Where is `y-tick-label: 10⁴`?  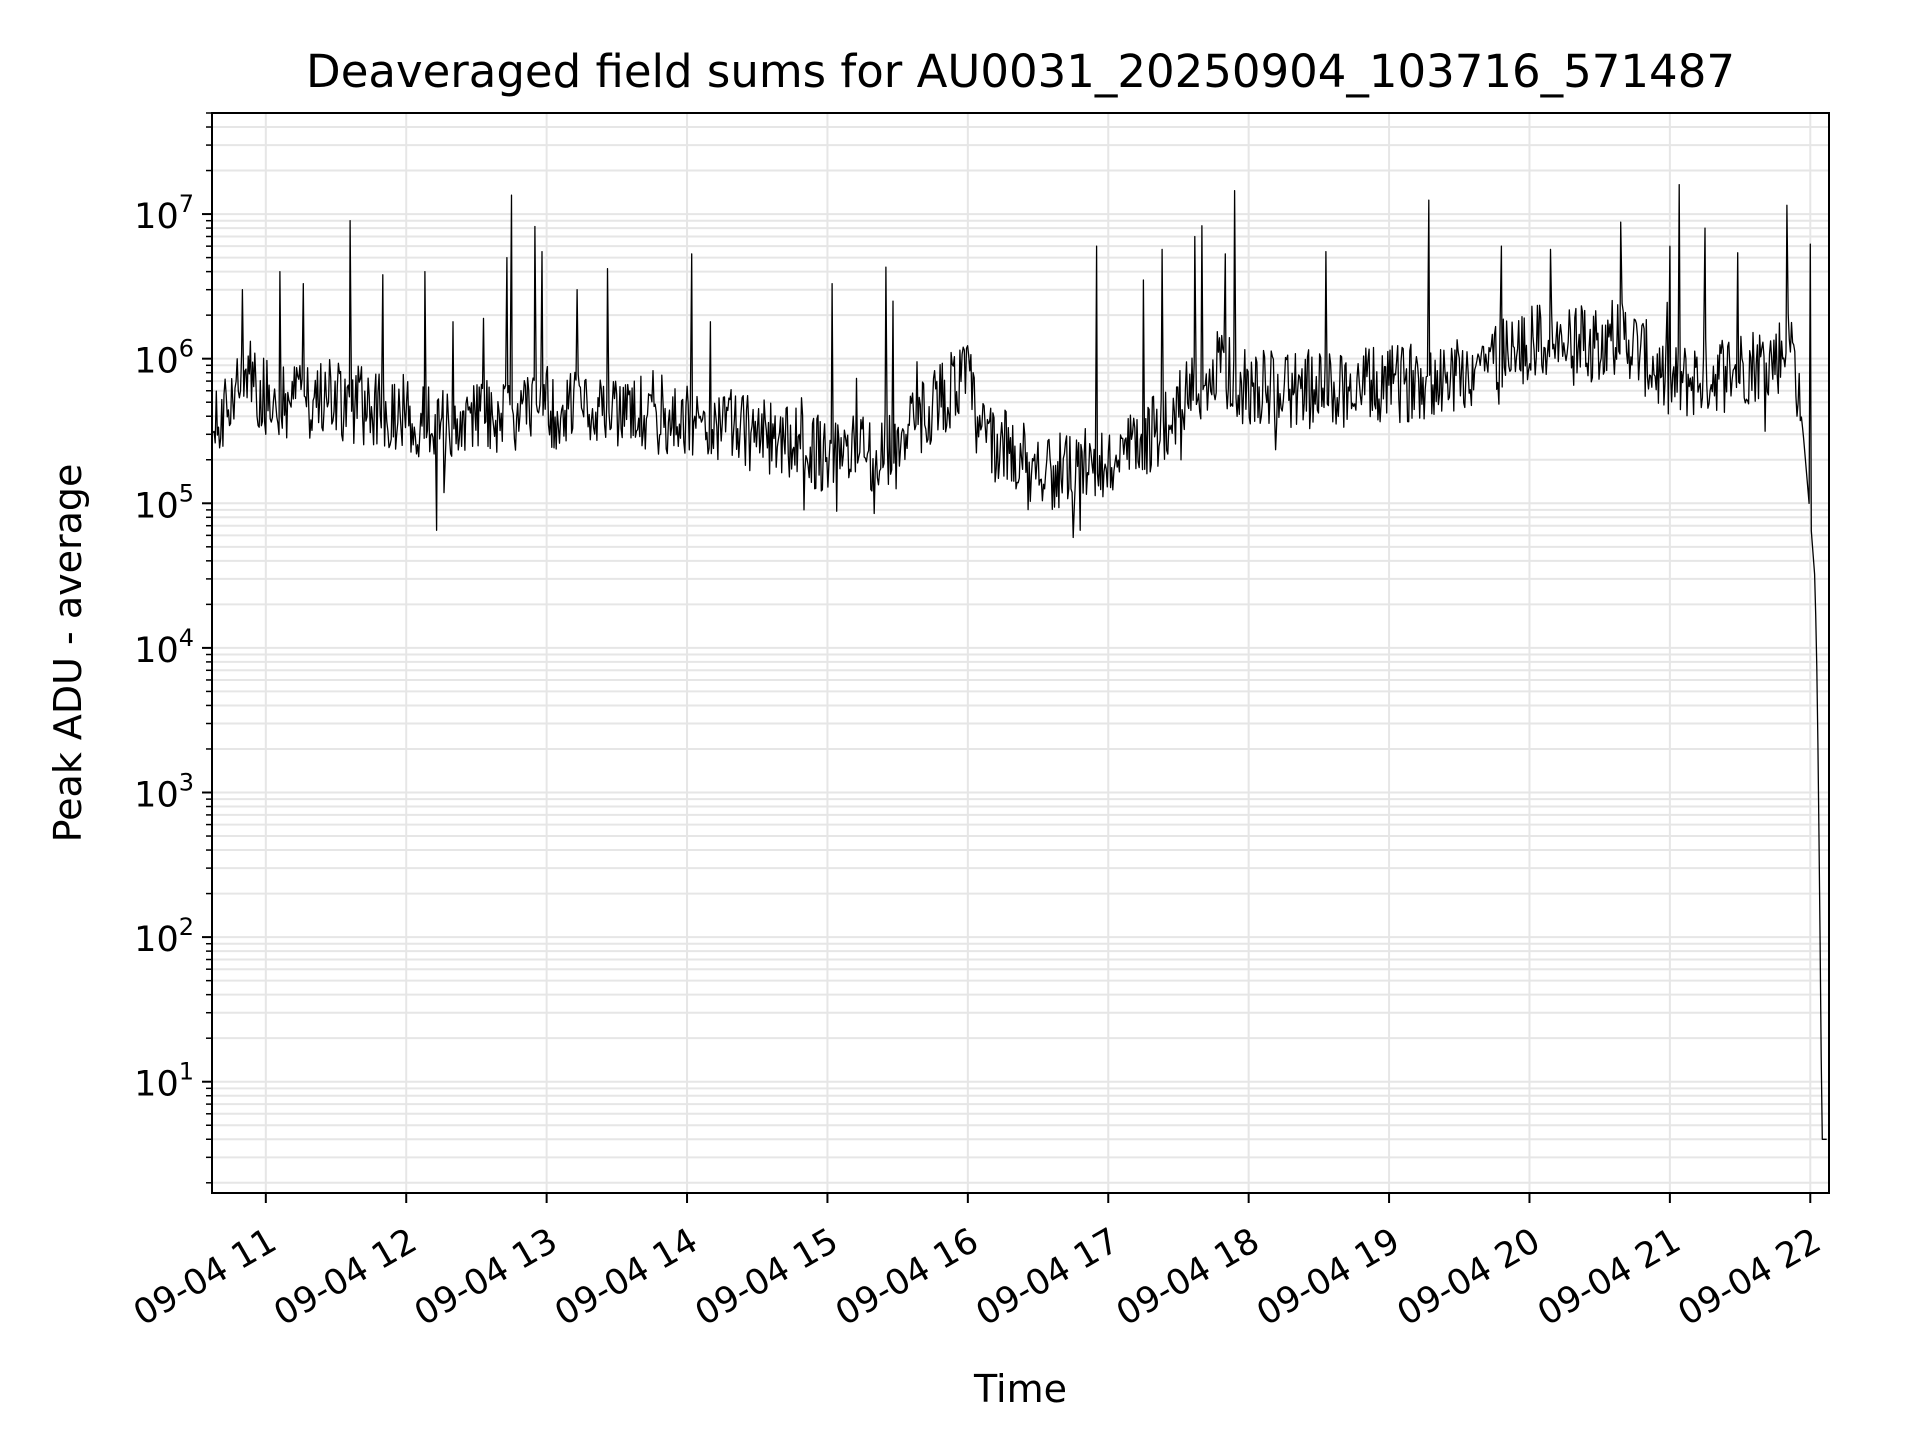 y-tick-label: 10⁴ is located at coordinates (164, 647).